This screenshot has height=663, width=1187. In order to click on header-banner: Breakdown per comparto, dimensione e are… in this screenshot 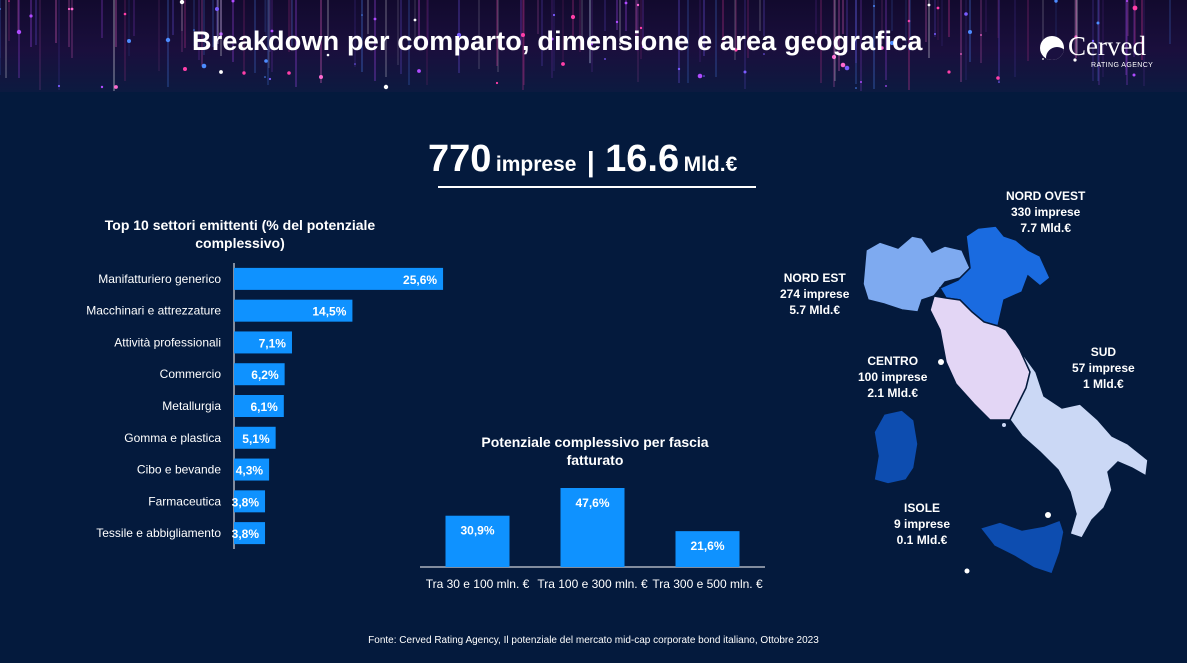, I will do `click(593, 46)`.